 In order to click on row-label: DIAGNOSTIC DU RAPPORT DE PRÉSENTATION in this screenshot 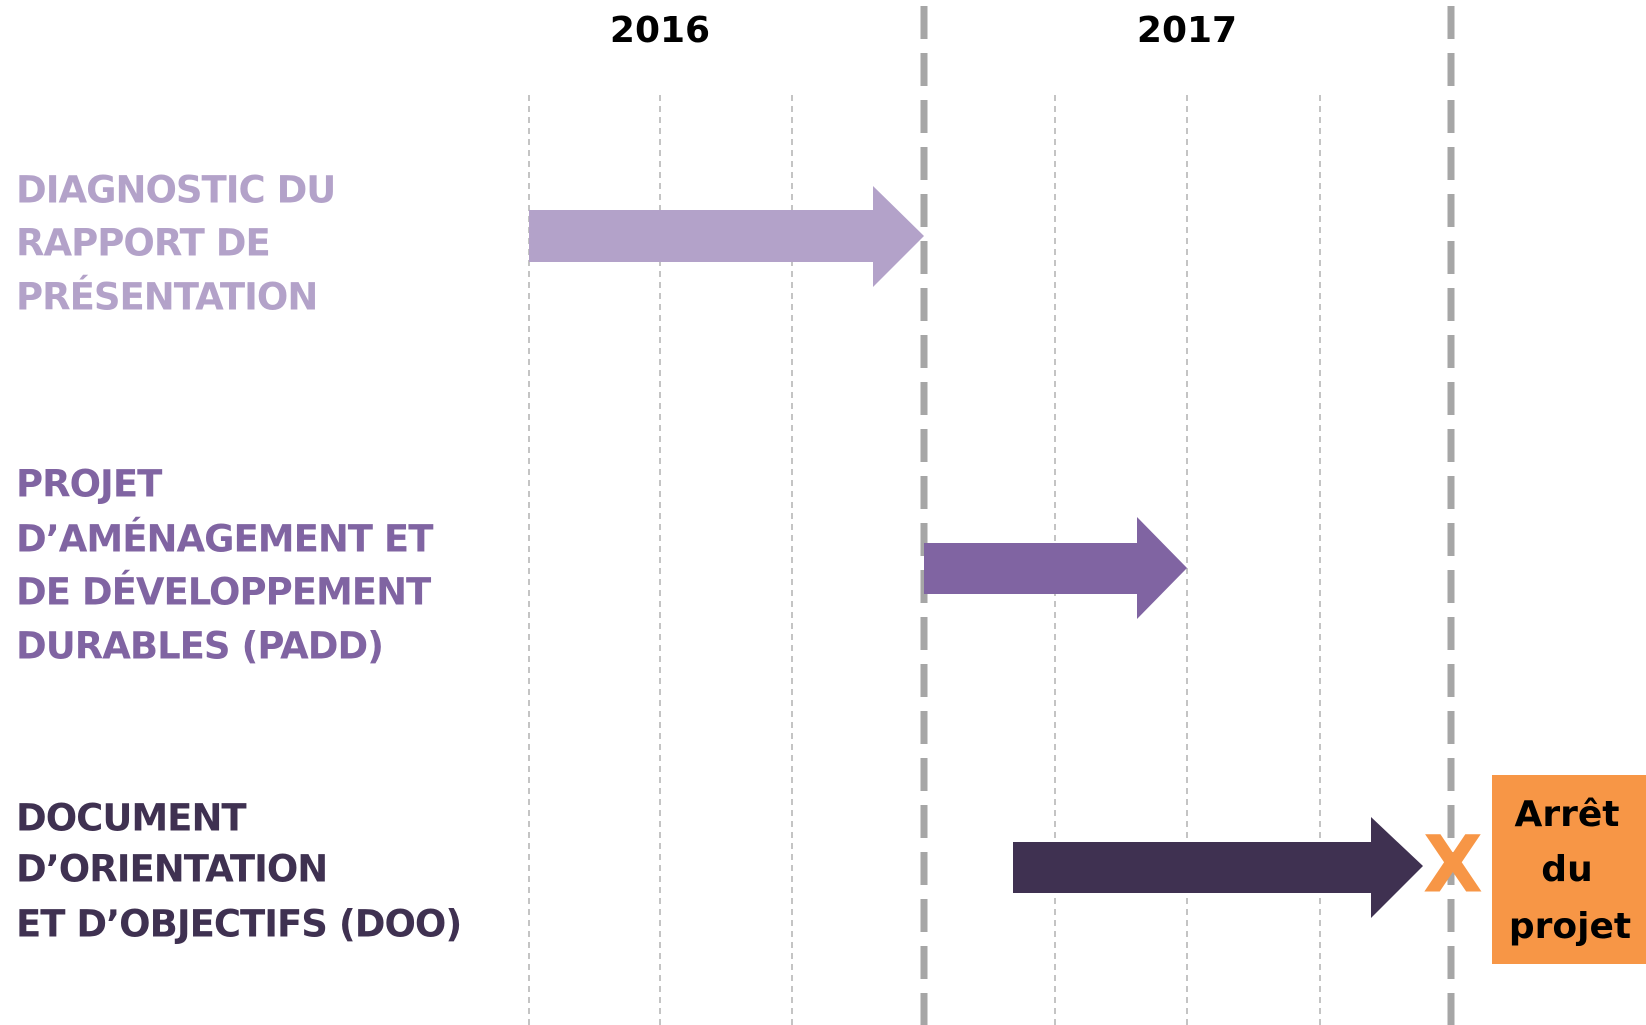, I will do `click(176, 244)`.